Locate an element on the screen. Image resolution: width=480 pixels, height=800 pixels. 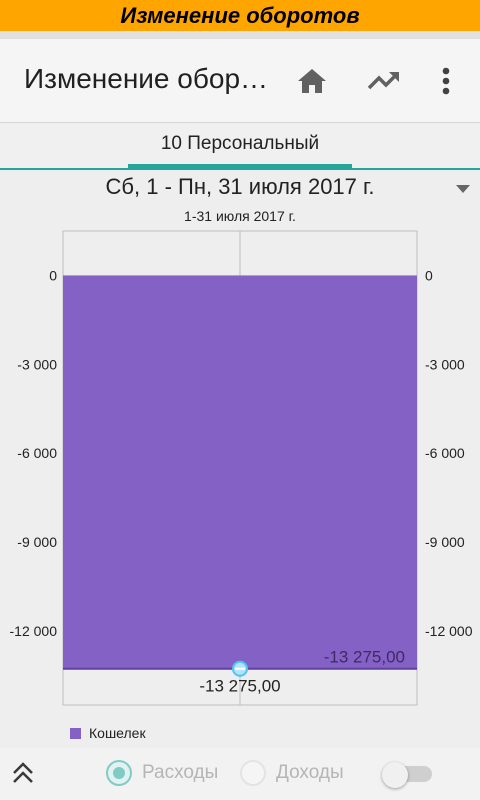
dropdown-arrow-icon is located at coordinates (463, 189).